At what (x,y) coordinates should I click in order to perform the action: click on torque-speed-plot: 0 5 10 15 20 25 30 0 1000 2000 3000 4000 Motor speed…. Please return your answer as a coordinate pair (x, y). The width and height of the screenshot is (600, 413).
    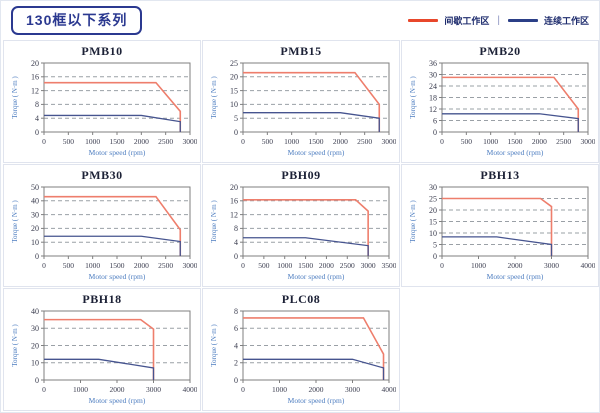
    Looking at the image, I should click on (502, 232).